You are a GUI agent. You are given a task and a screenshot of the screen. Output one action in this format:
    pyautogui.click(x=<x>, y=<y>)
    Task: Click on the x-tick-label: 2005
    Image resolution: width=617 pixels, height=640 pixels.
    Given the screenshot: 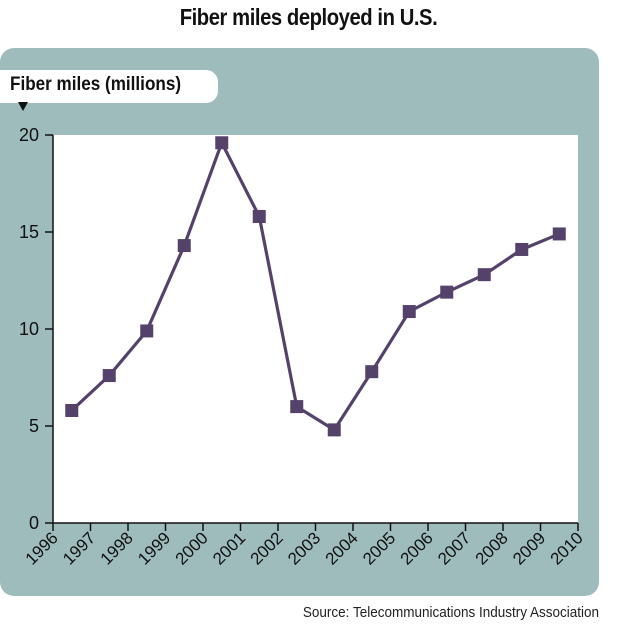 What is the action you would take?
    pyautogui.click(x=379, y=548)
    